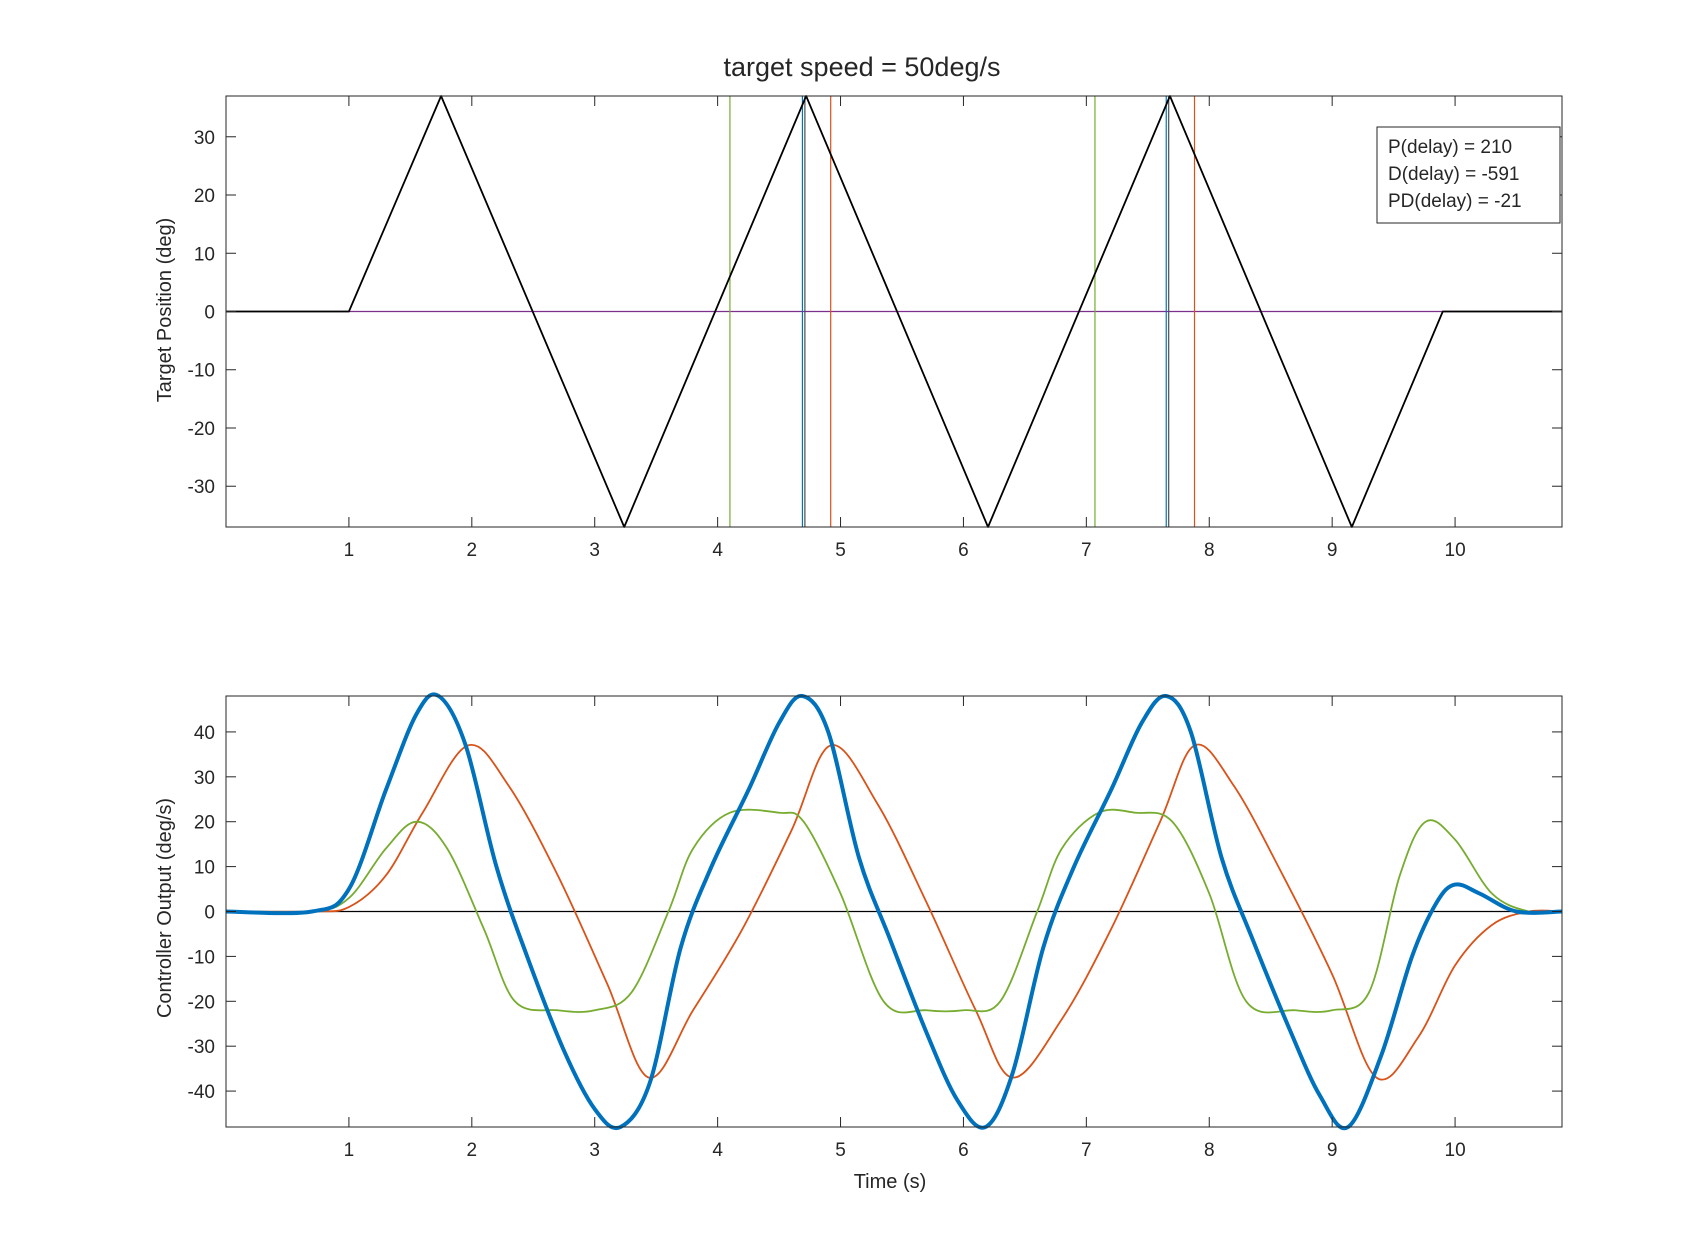  Describe the element at coordinates (594, 1150) in the screenshot. I see `bottom-x-tick-label: 3` at that location.